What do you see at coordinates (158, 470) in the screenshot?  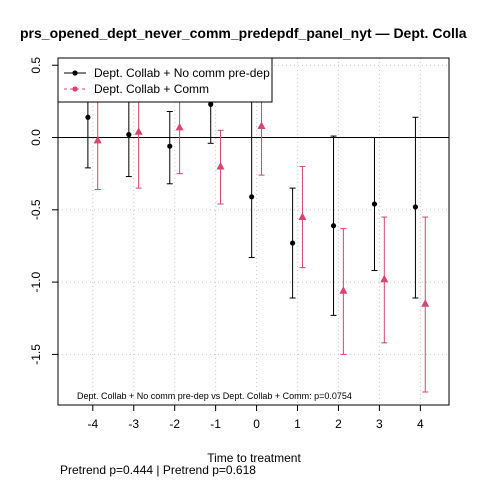 I see `pretrend-footer: Pretrend p=0.444 | Pretrend p=0.618` at bounding box center [158, 470].